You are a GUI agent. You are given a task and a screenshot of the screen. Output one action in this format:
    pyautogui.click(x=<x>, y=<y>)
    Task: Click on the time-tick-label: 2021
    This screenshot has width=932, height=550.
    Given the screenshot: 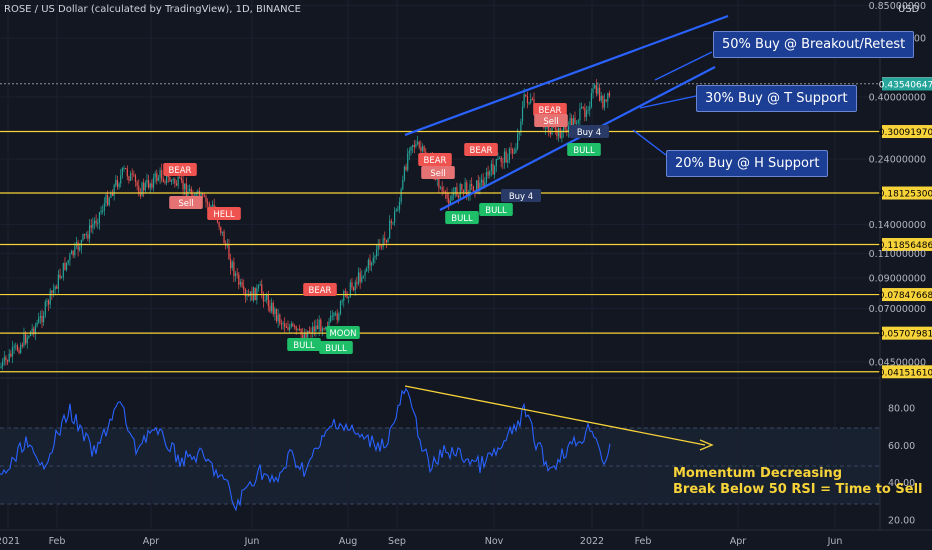 What is the action you would take?
    pyautogui.click(x=10, y=541)
    